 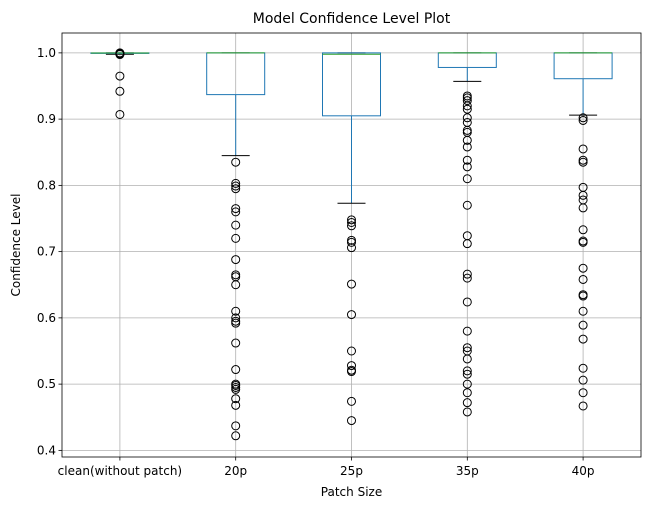 I want to click on x-tick-label: 40p, so click(x=583, y=471).